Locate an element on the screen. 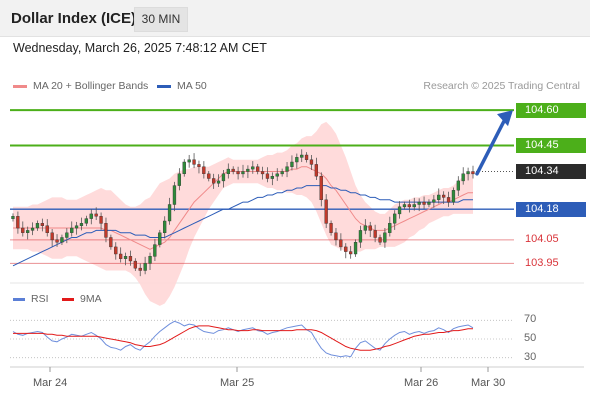 The width and height of the screenshot is (590, 400). level-label-support-5: 103.95 is located at coordinates (542, 262).